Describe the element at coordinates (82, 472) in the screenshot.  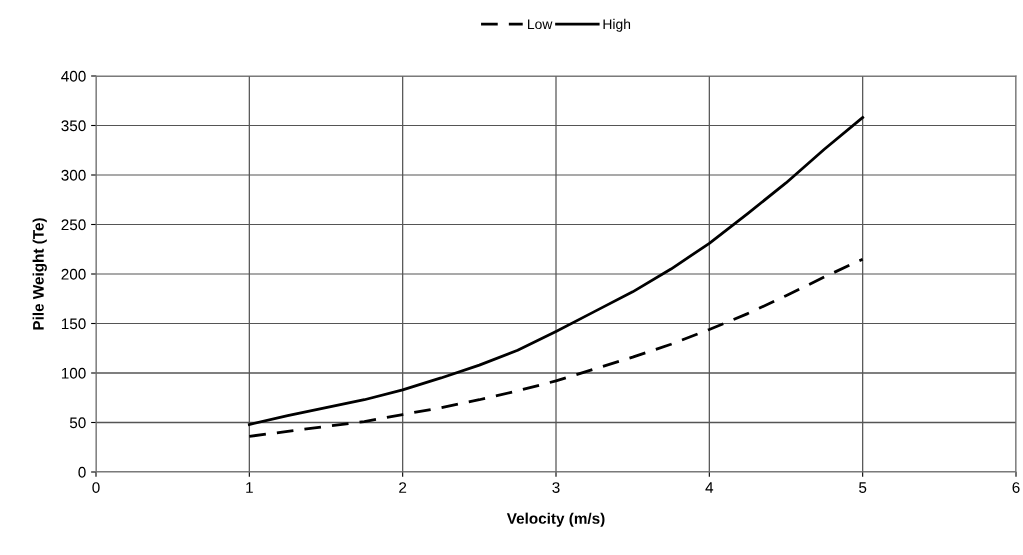
I see `y-tick-label: 0` at that location.